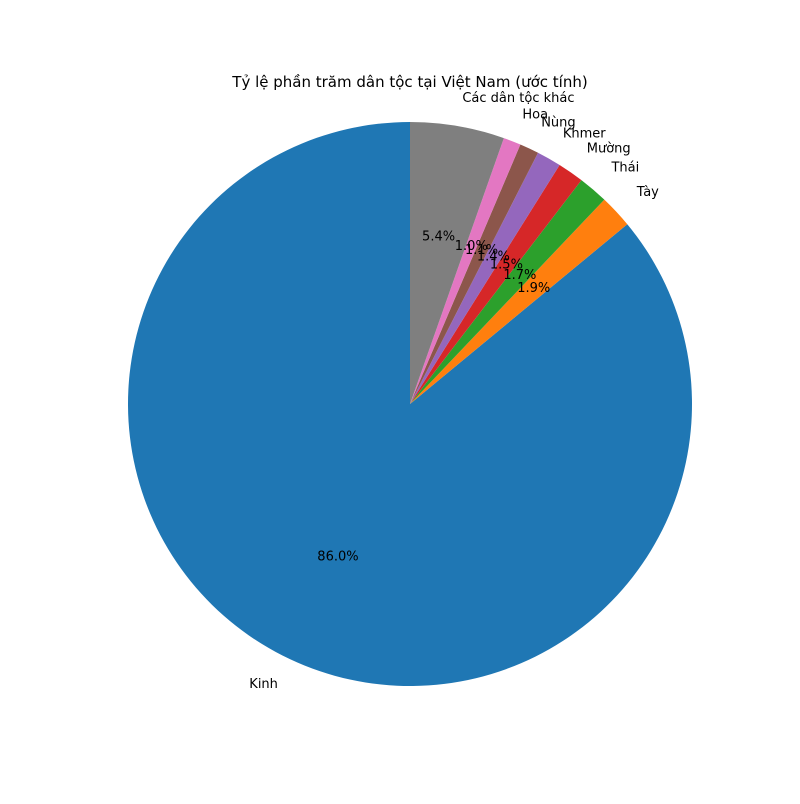 This screenshot has width=800, height=804. Describe the element at coordinates (535, 114) in the screenshot. I see `slice-label-hoa: Hoa` at that location.